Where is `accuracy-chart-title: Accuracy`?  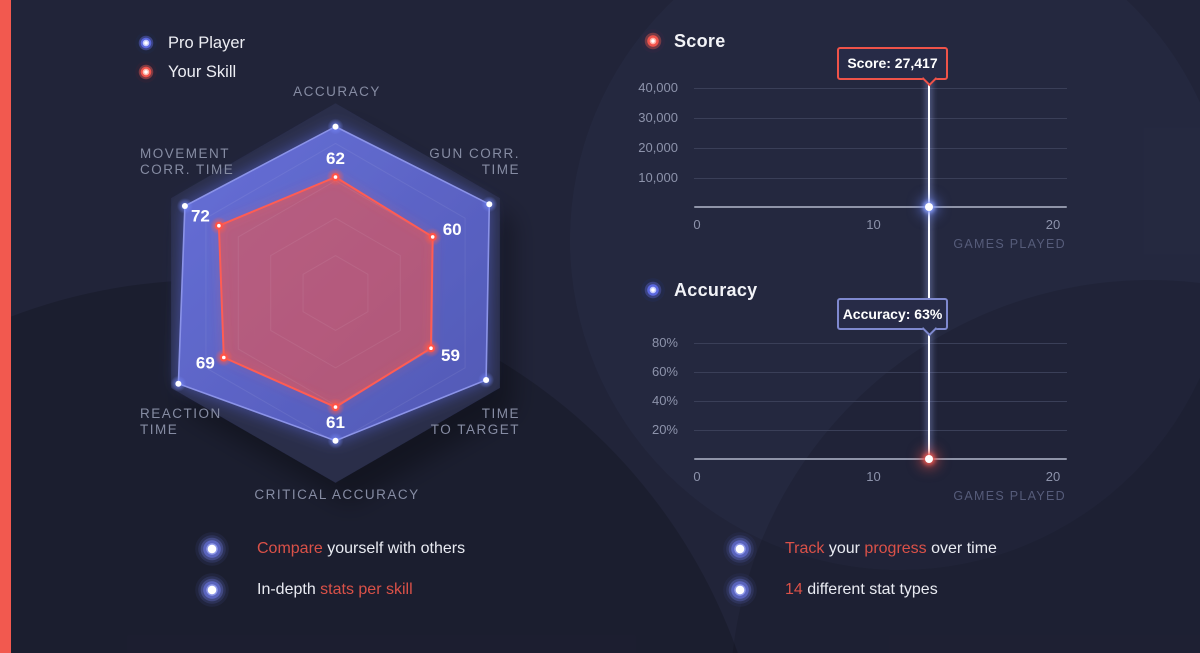
accuracy-chart-title: Accuracy is located at coordinates (716, 290).